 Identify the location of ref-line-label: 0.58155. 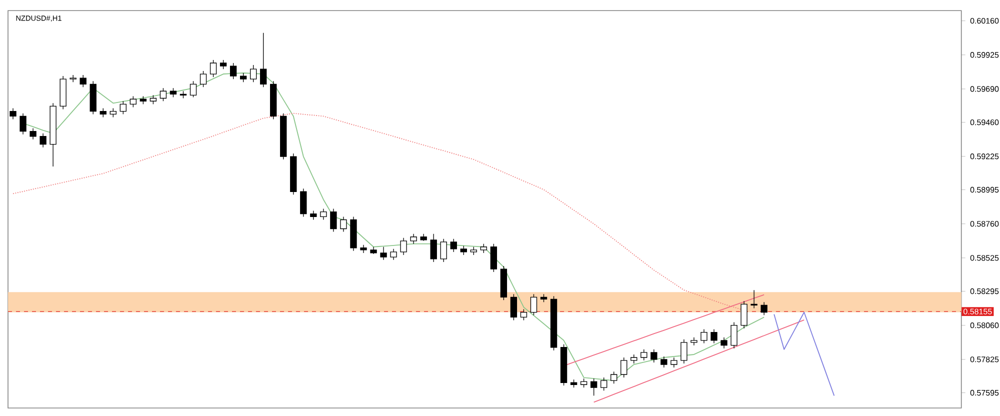
(978, 311).